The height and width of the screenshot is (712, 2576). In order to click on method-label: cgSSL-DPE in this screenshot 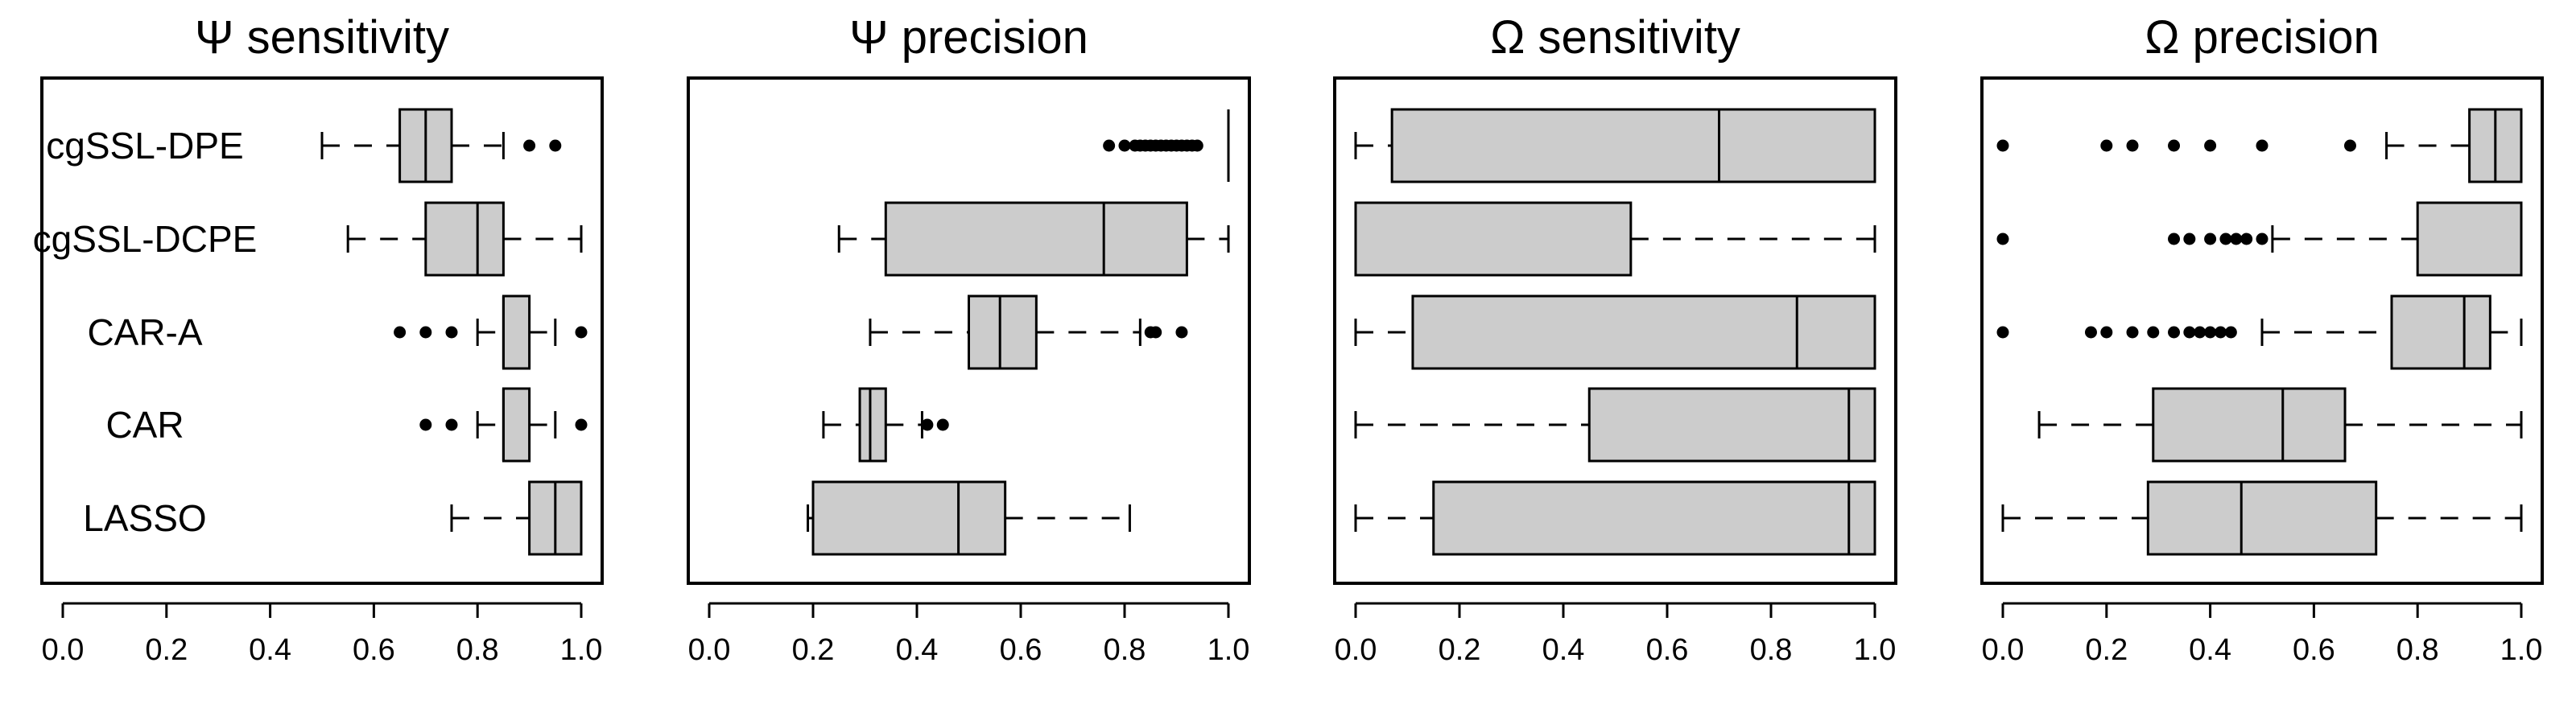, I will do `click(144, 146)`.